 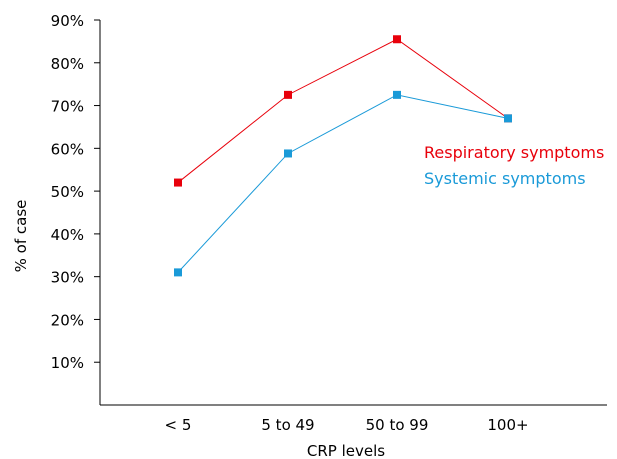 I want to click on legend: Respiratory symptoms Systemic symptoms, so click(x=514, y=165).